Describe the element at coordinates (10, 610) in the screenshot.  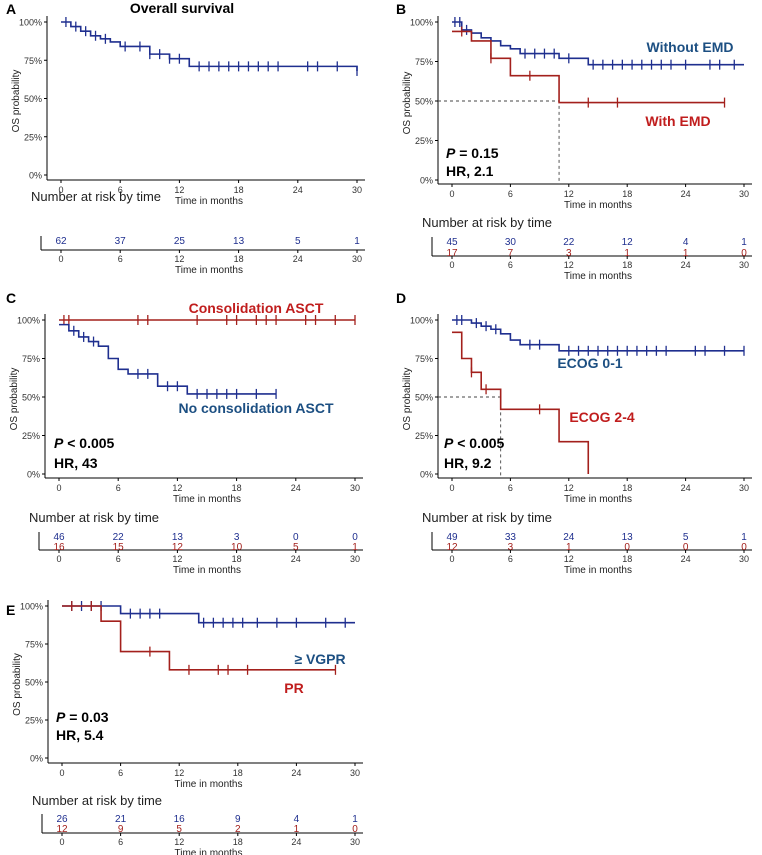
I see `panel-letter: E` at that location.